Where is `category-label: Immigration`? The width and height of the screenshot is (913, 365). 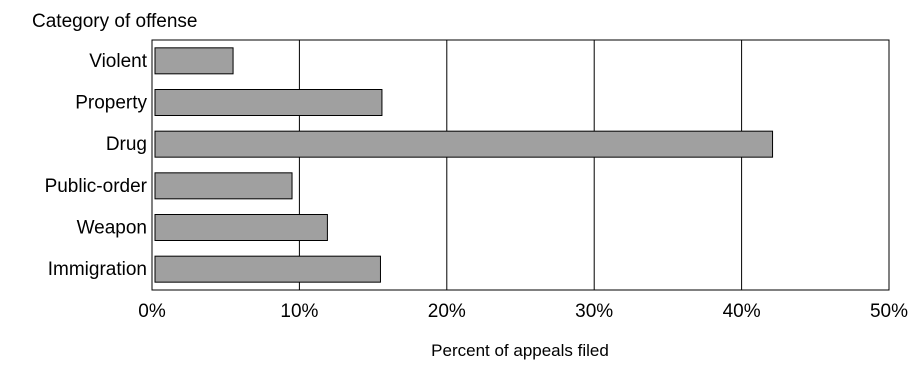 category-label: Immigration is located at coordinates (97, 269).